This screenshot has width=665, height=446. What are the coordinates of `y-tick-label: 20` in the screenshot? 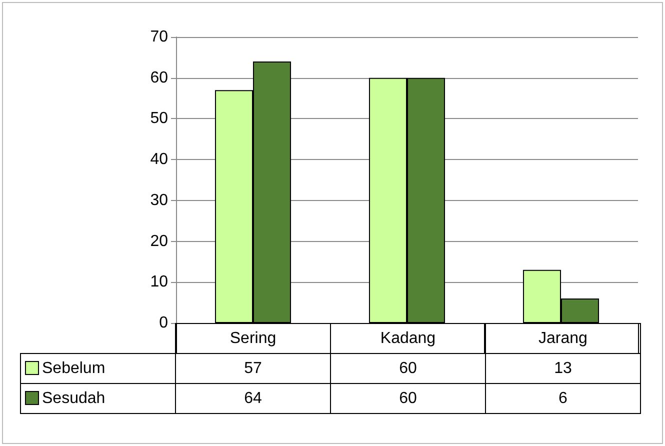 It's located at (159, 241).